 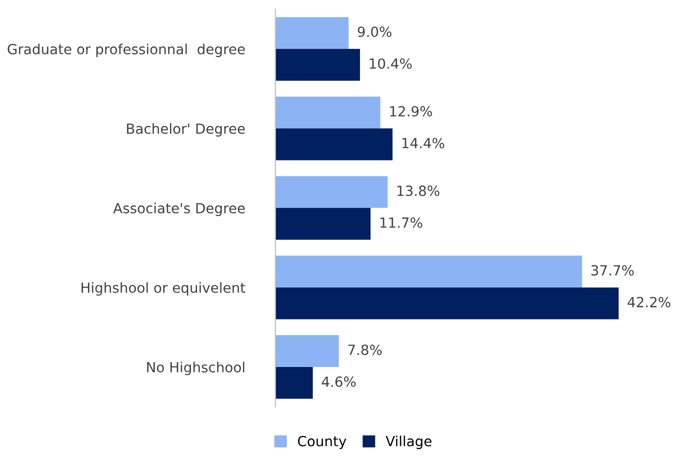 I want to click on data-label: 37.7%, so click(x=612, y=270).